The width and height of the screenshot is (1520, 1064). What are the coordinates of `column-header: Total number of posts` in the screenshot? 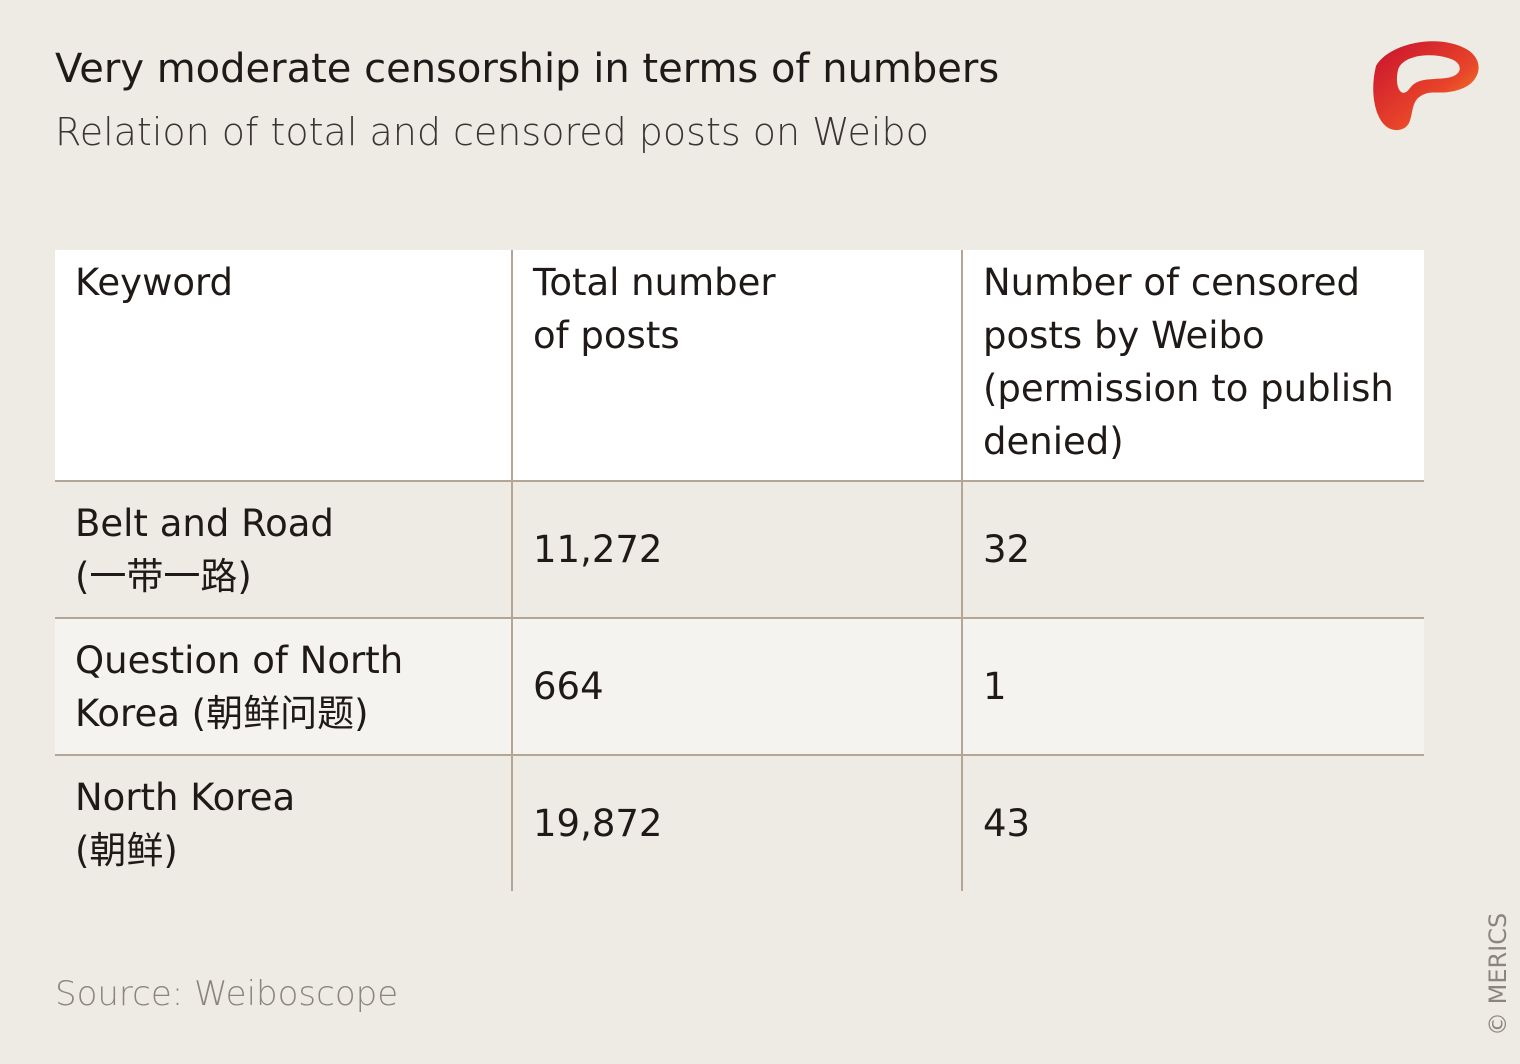 It's located at (736, 365).